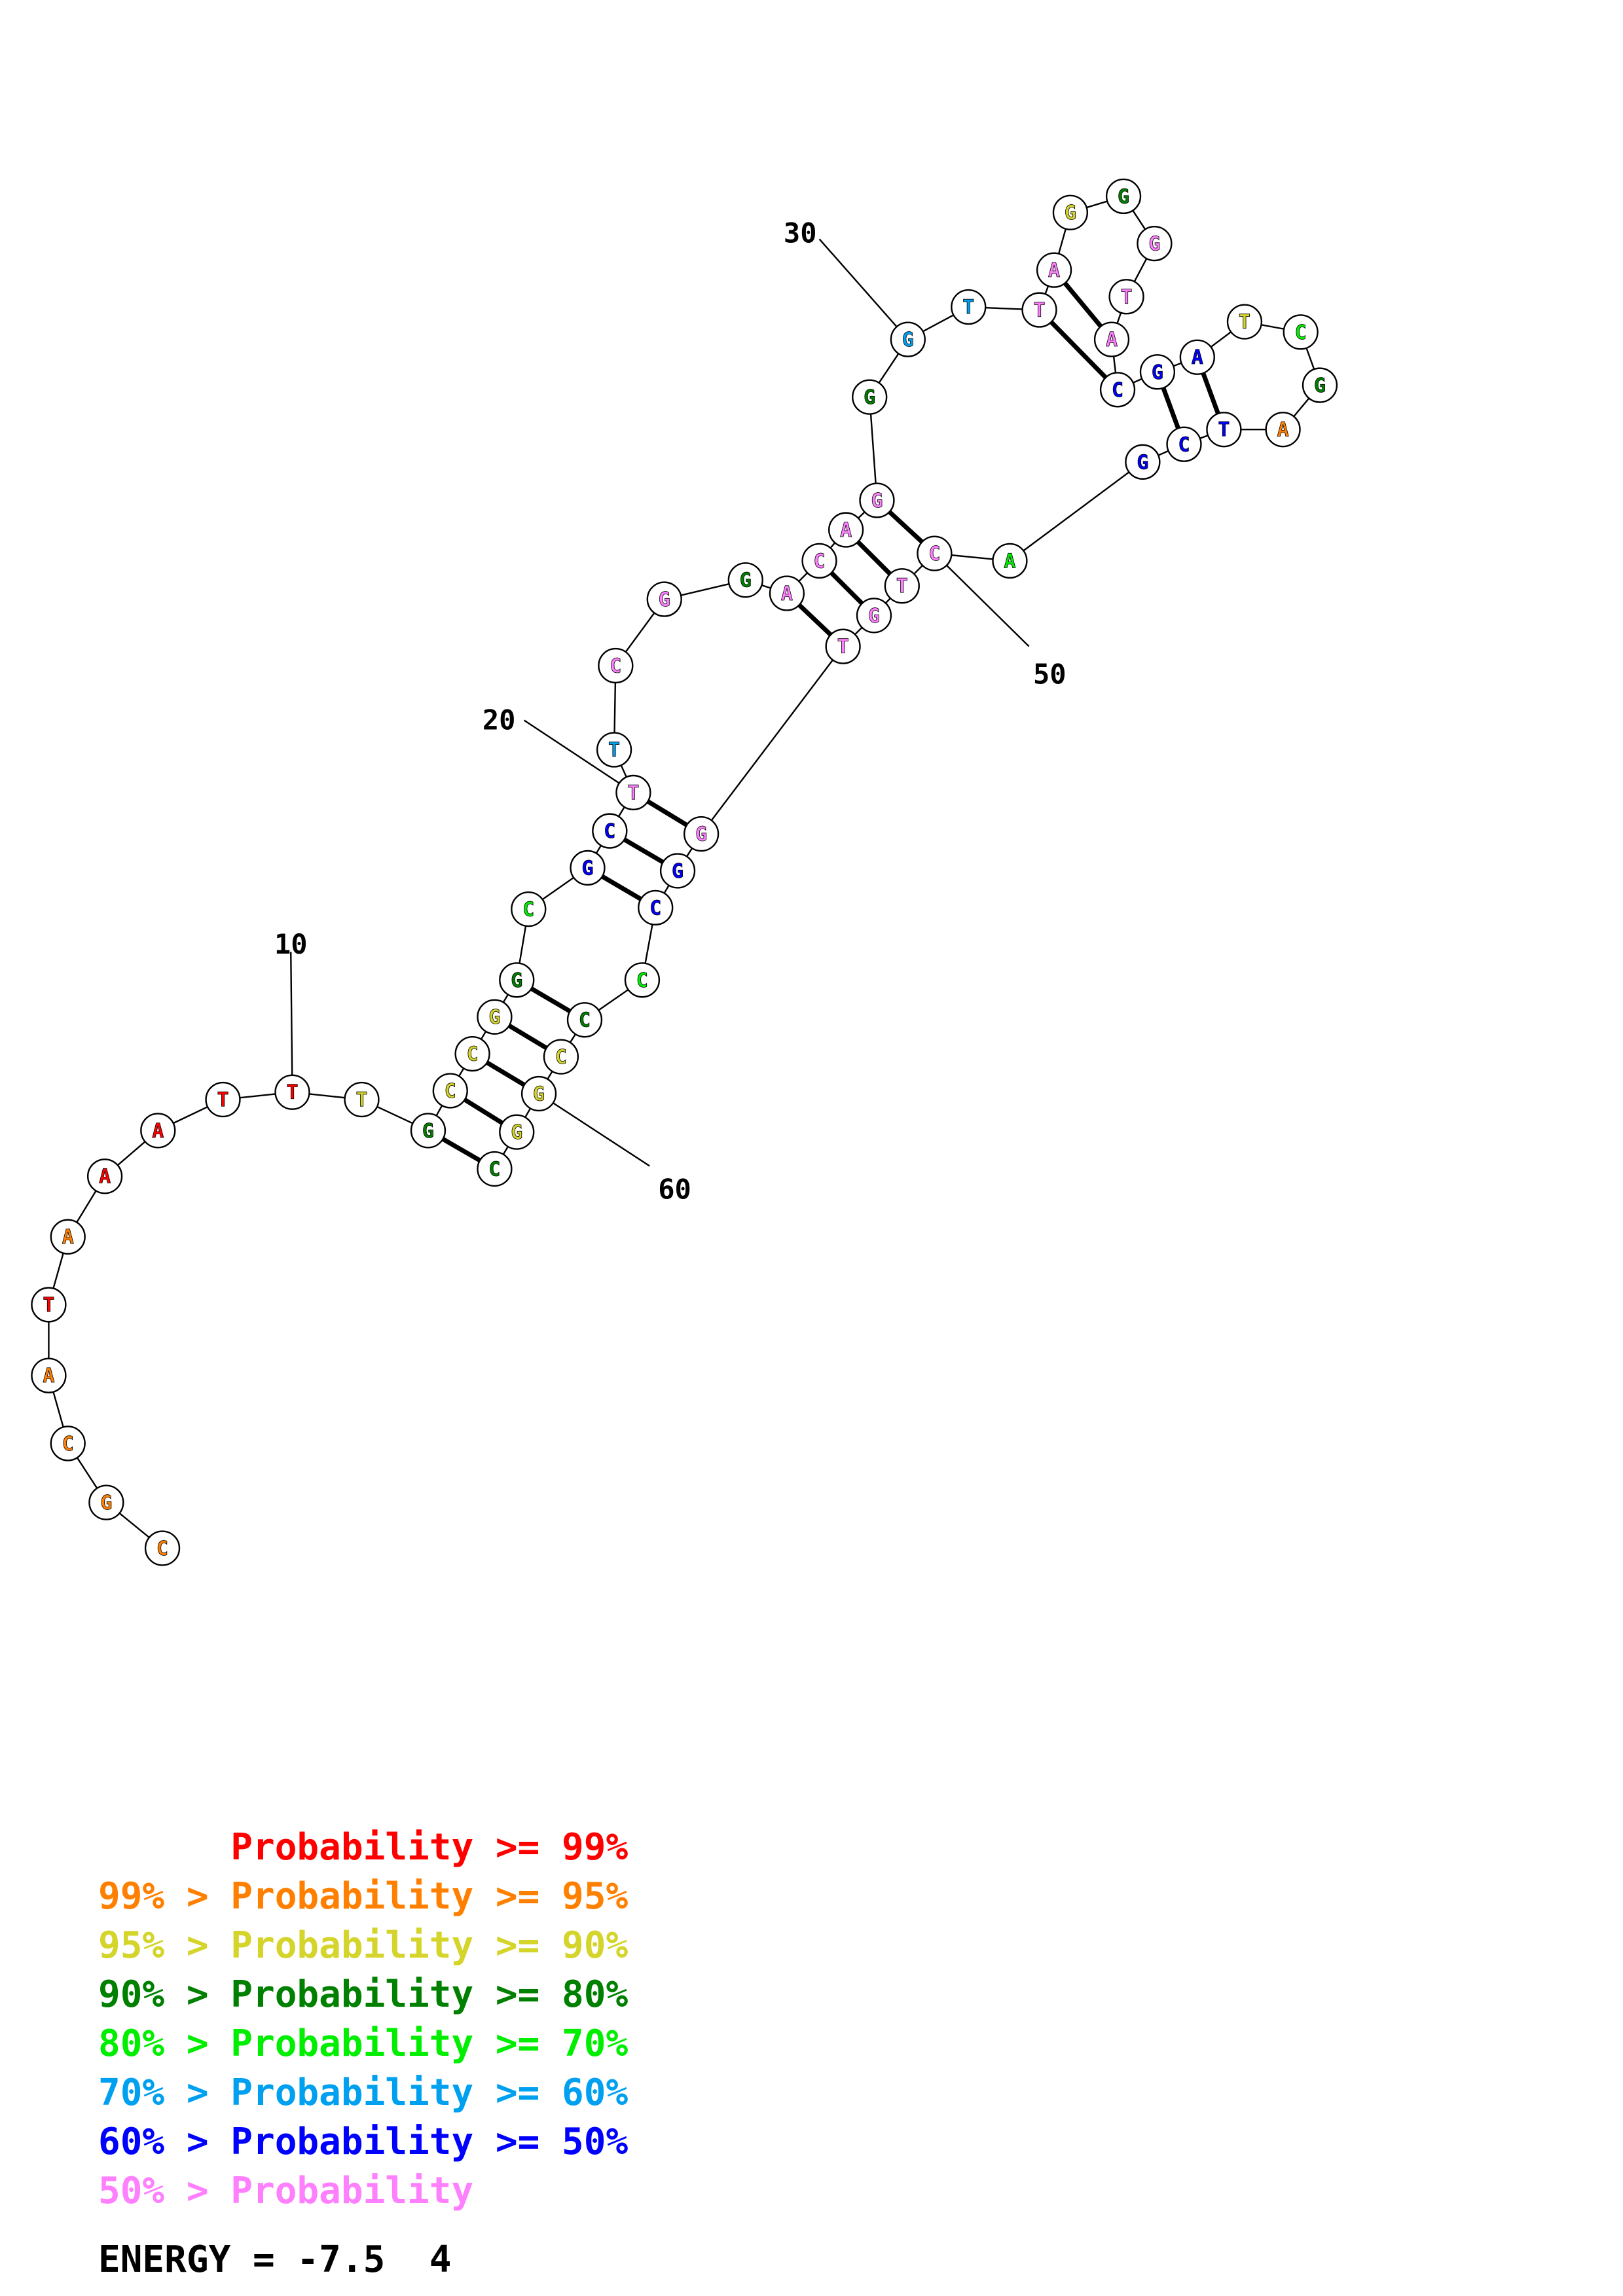  I want to click on legend-entry: Probability >= 99%, so click(363, 1847).